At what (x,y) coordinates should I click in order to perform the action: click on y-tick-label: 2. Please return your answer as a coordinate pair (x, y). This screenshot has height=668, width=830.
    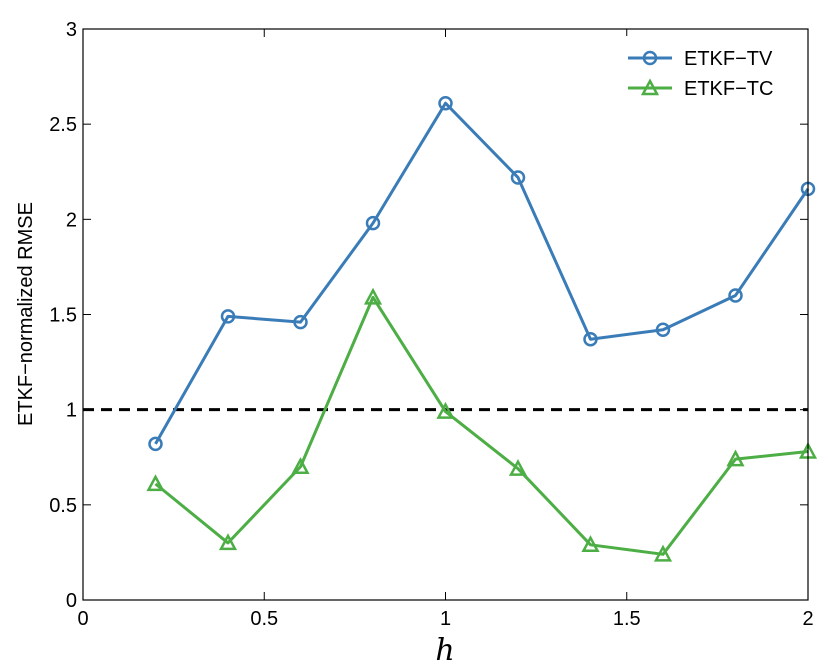
    Looking at the image, I should click on (71, 220).